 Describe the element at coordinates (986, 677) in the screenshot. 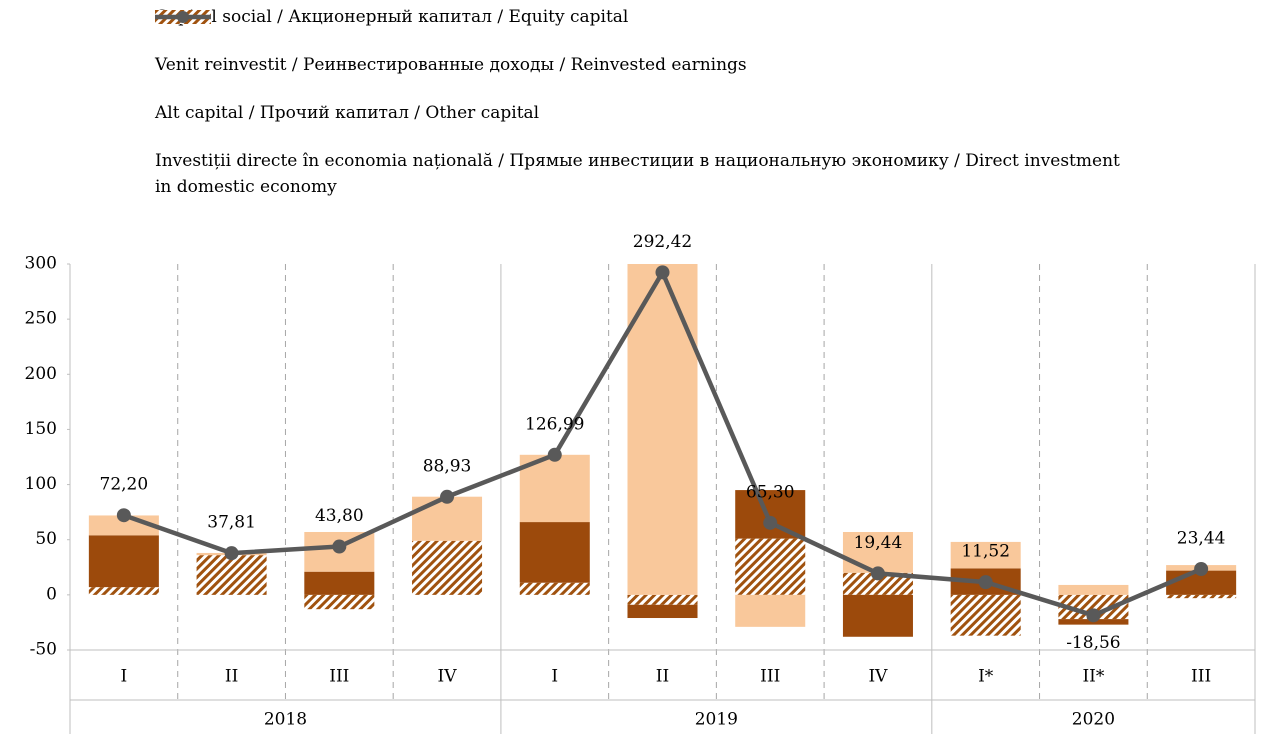

I see `x-tick-label: I*` at that location.